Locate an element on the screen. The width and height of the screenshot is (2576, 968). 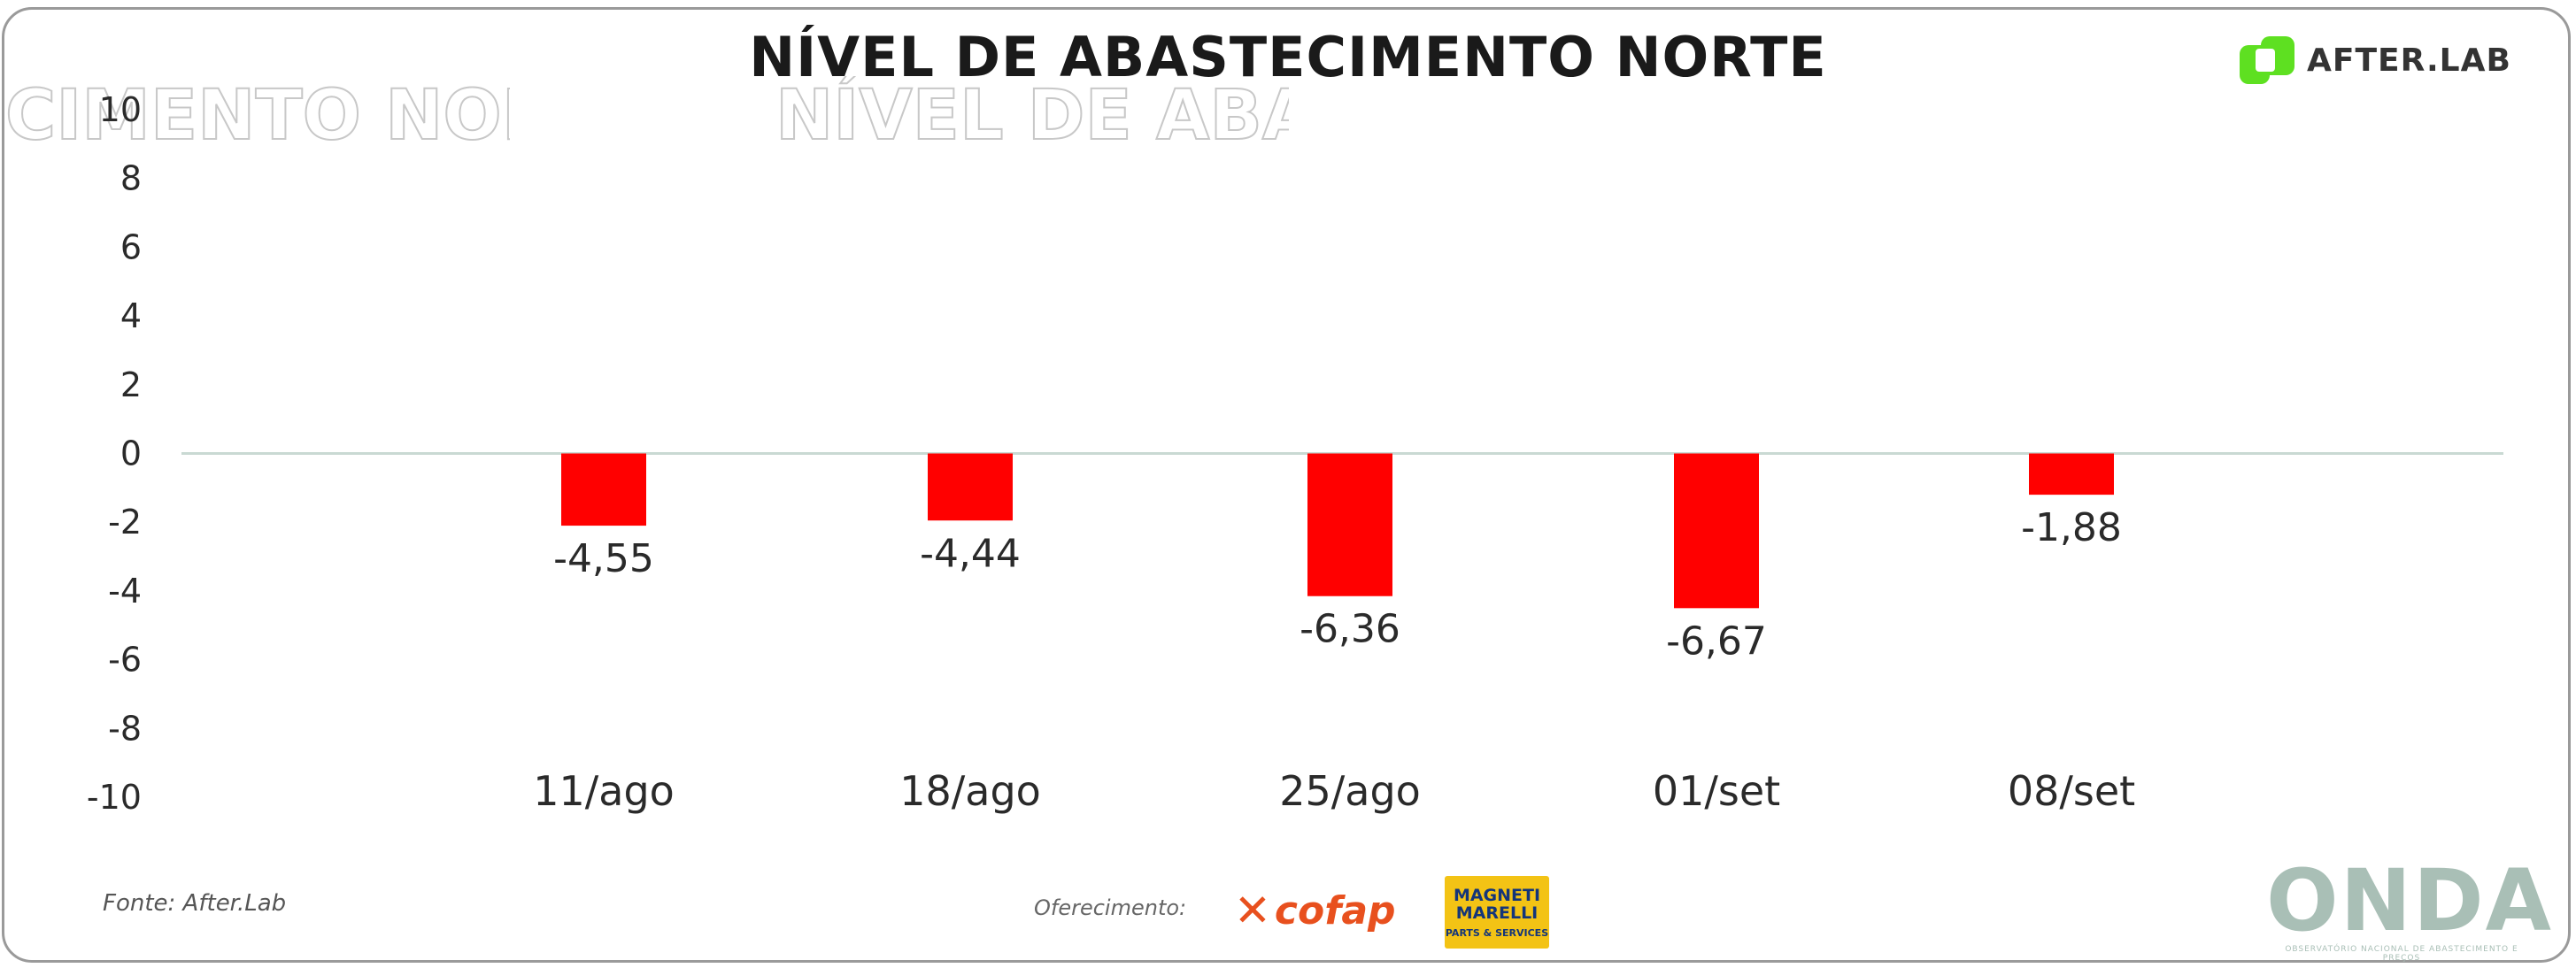
y-tick-label: -6 is located at coordinates (125, 661).